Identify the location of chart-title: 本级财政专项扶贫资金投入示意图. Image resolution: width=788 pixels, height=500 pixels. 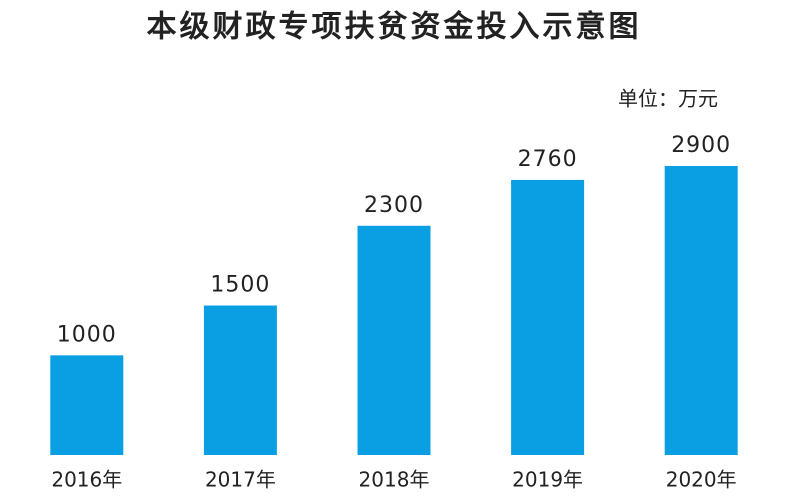
(394, 27).